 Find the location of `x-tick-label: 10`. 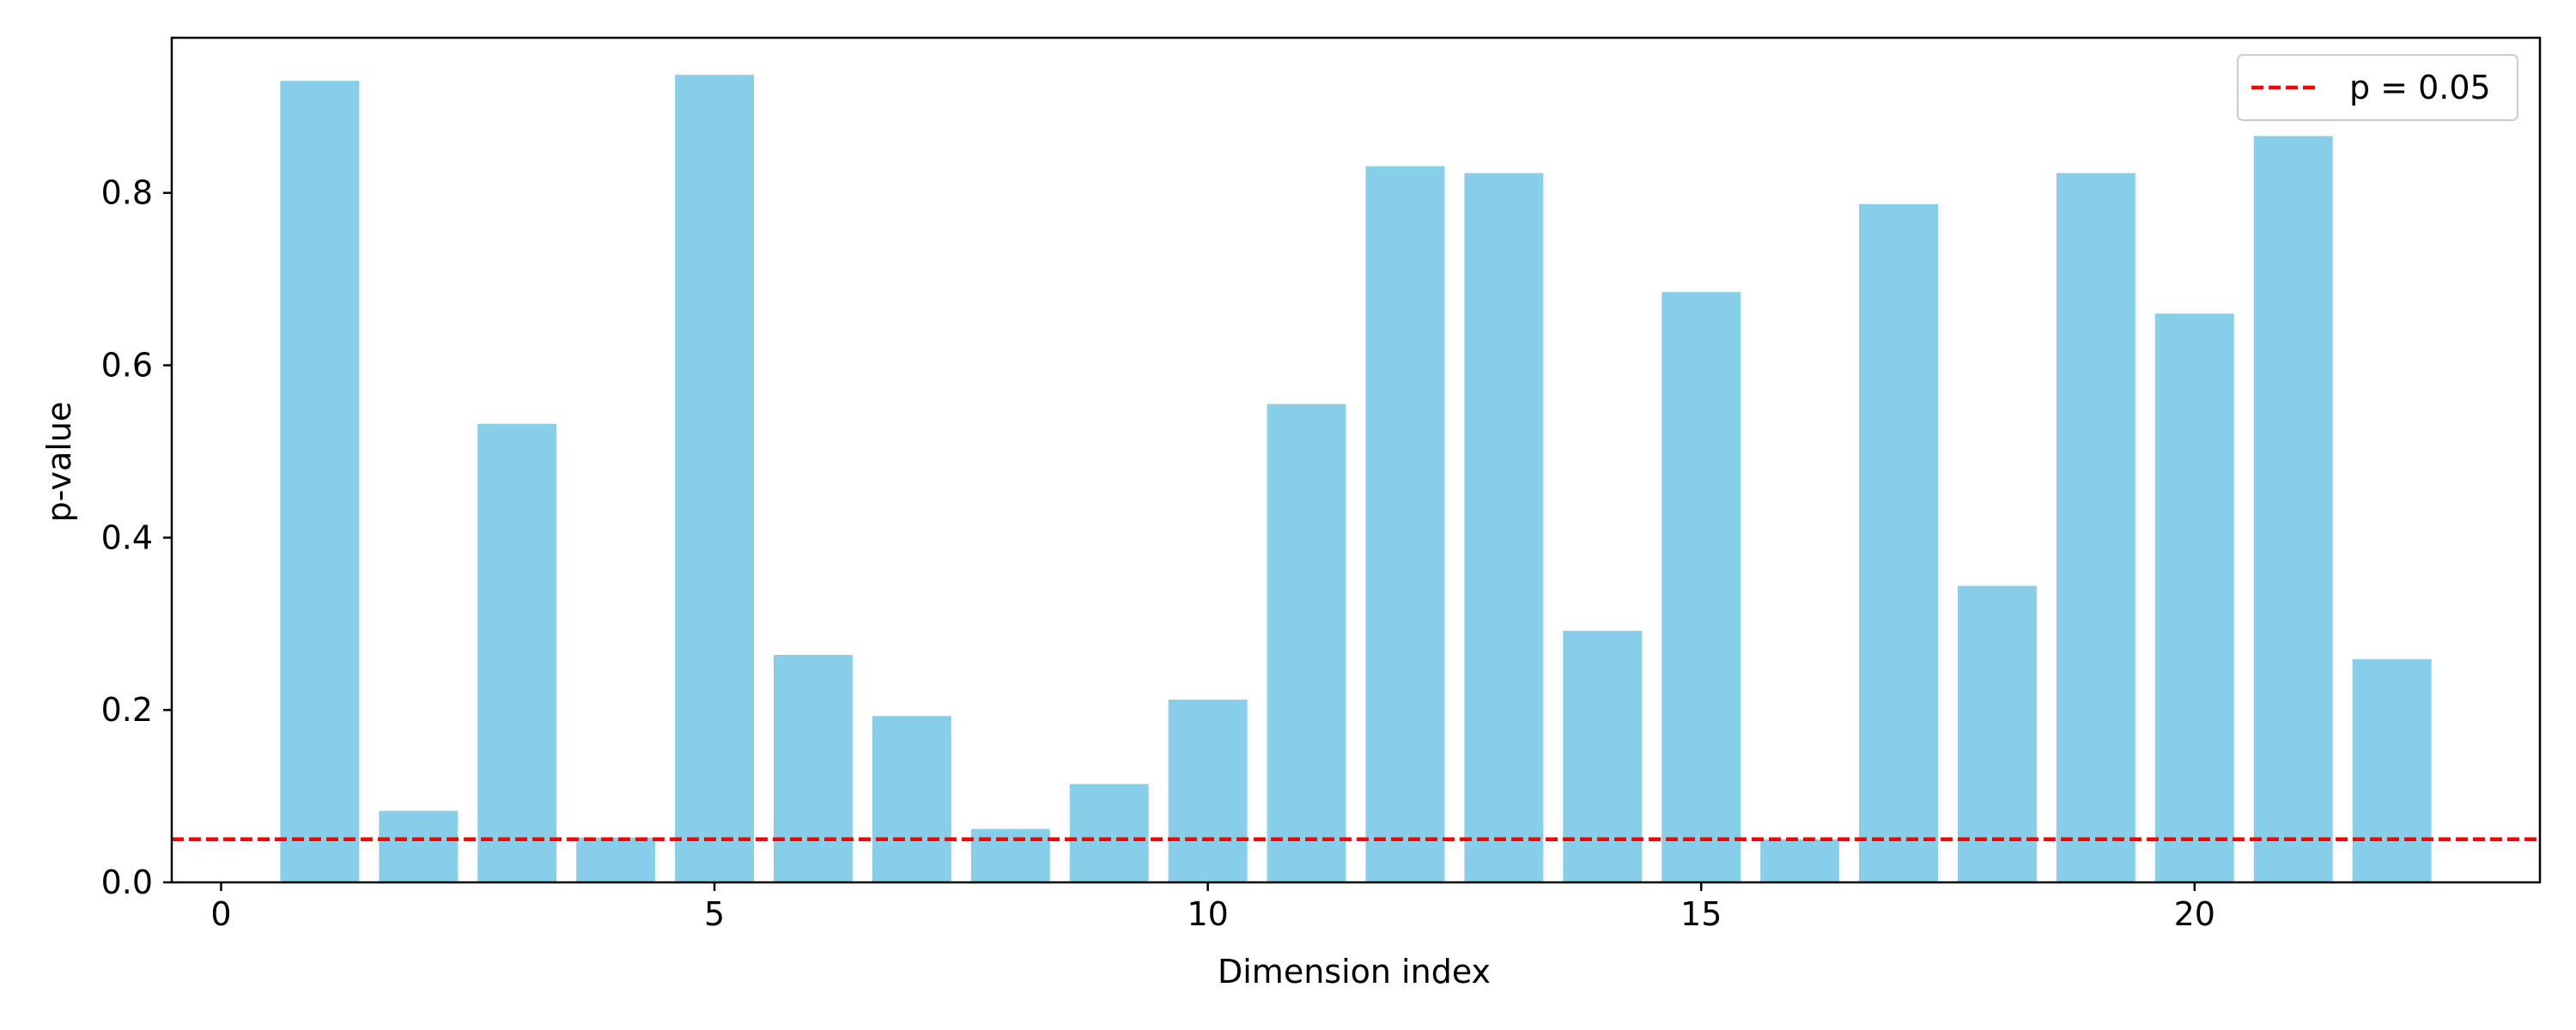

x-tick-label: 10 is located at coordinates (1207, 914).